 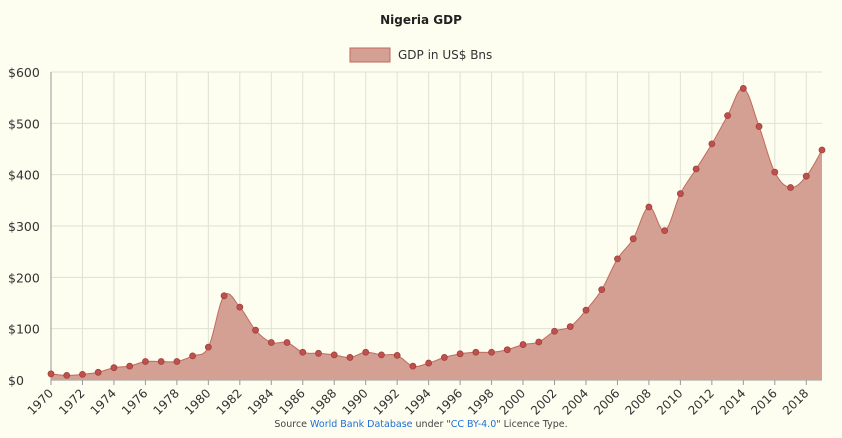 I want to click on x-tick-label: 1990, so click(x=354, y=401).